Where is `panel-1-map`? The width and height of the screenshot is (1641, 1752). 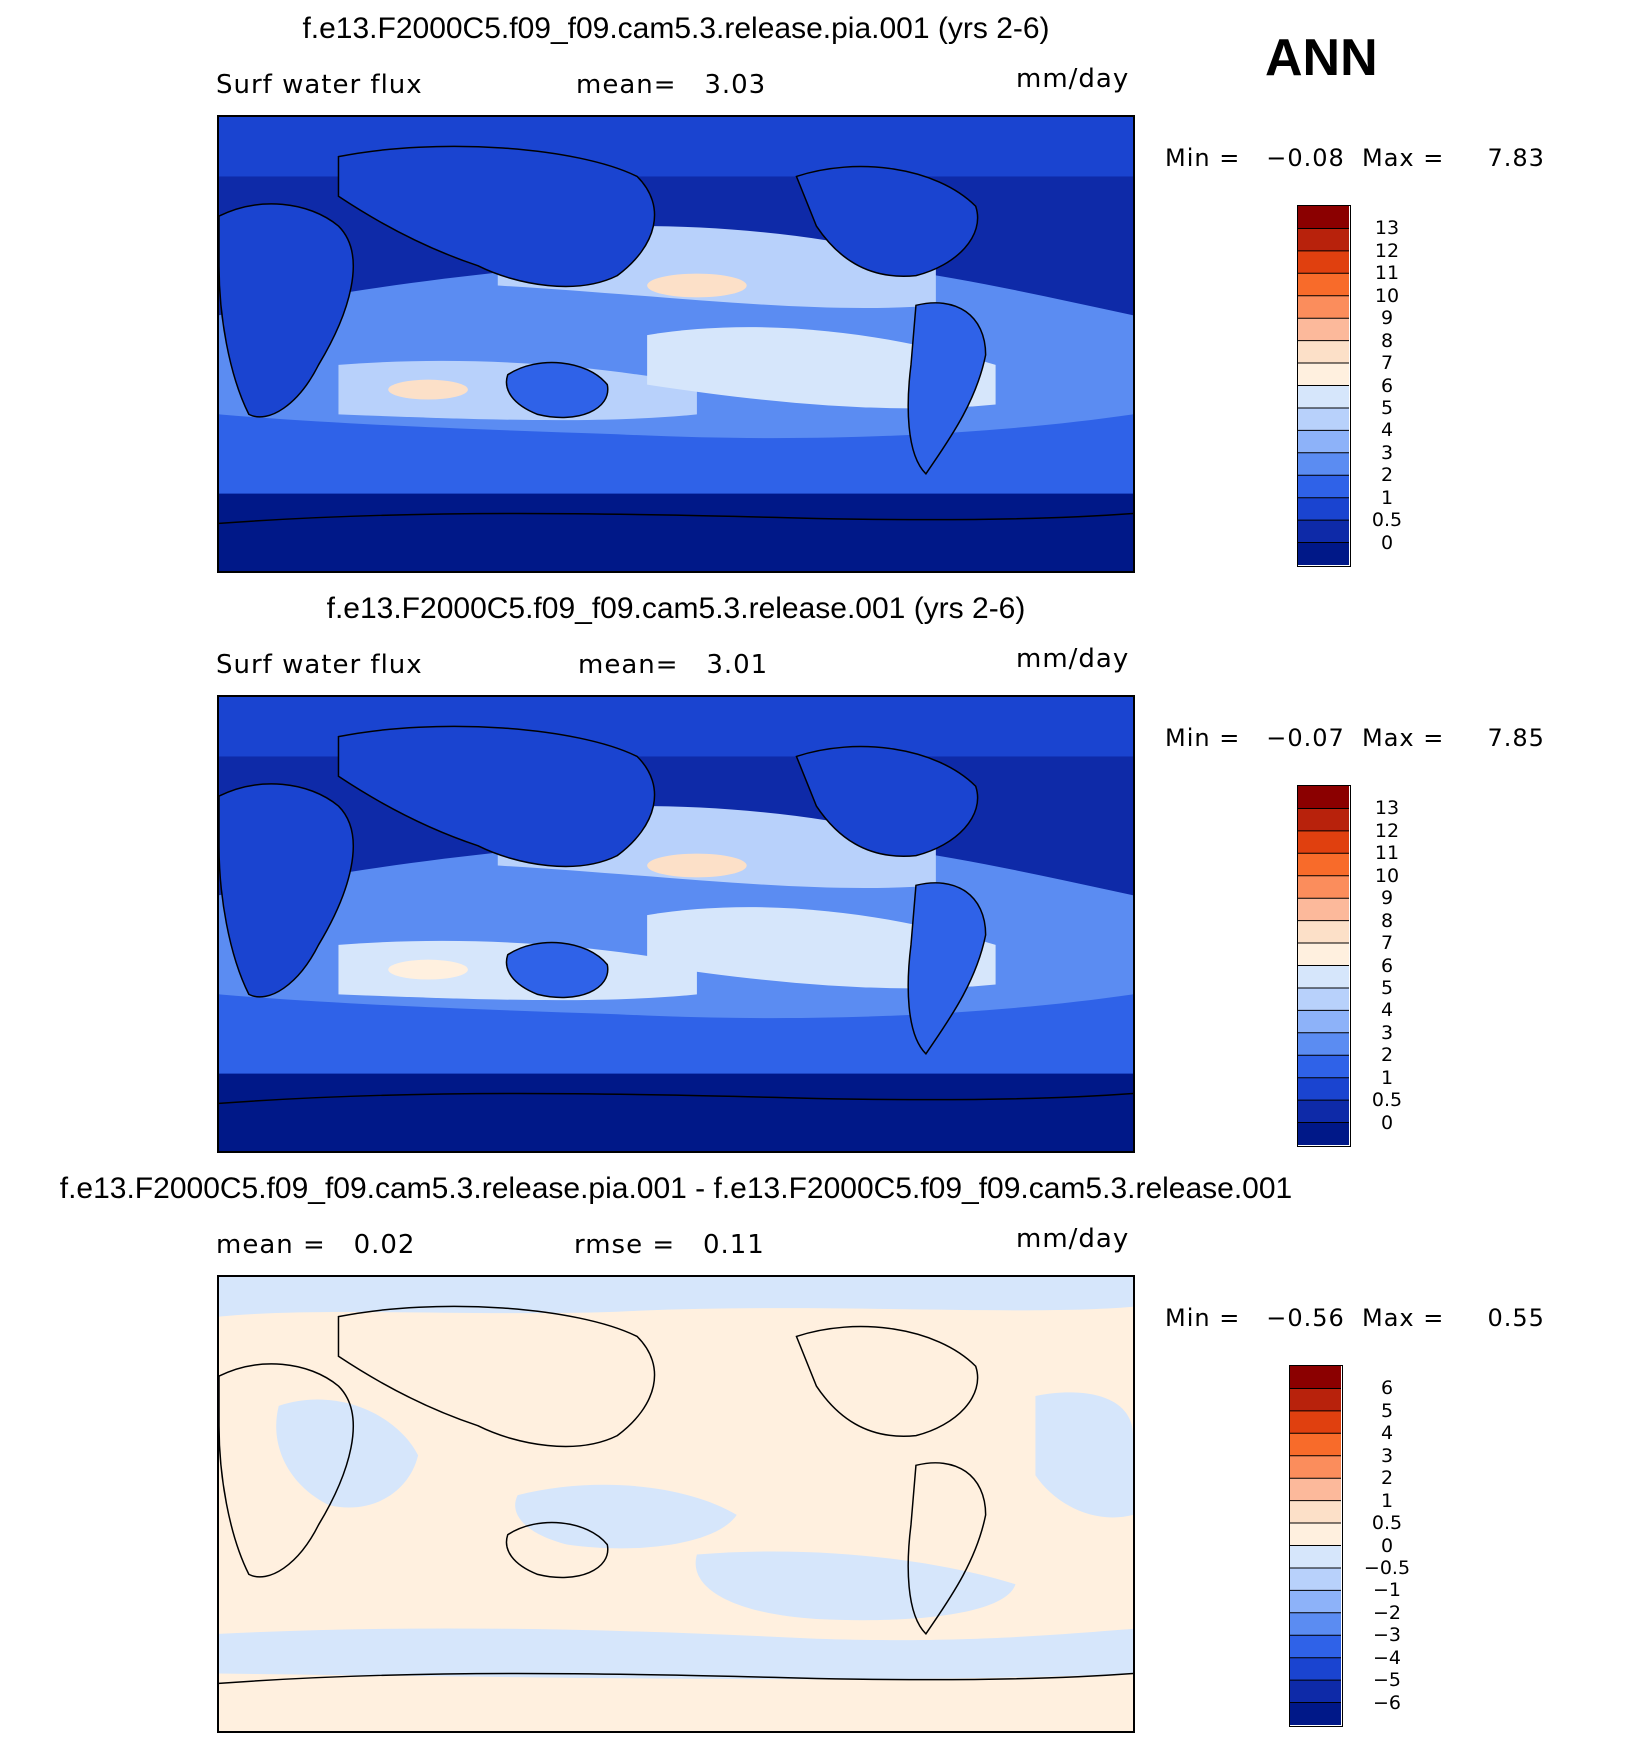
panel-1-map is located at coordinates (676, 344).